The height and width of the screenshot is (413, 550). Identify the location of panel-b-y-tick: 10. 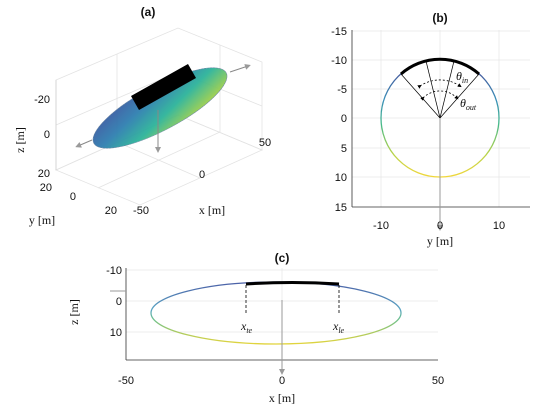
(341, 178).